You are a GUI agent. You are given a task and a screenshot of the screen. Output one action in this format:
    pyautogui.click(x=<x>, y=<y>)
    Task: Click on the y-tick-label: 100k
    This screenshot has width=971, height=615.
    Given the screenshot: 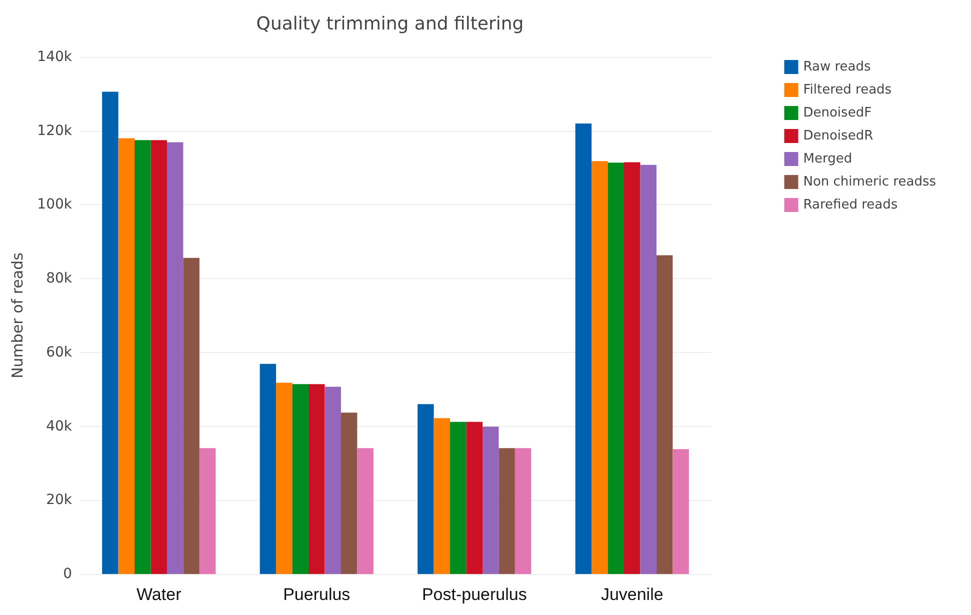 What is the action you would take?
    pyautogui.click(x=55, y=204)
    